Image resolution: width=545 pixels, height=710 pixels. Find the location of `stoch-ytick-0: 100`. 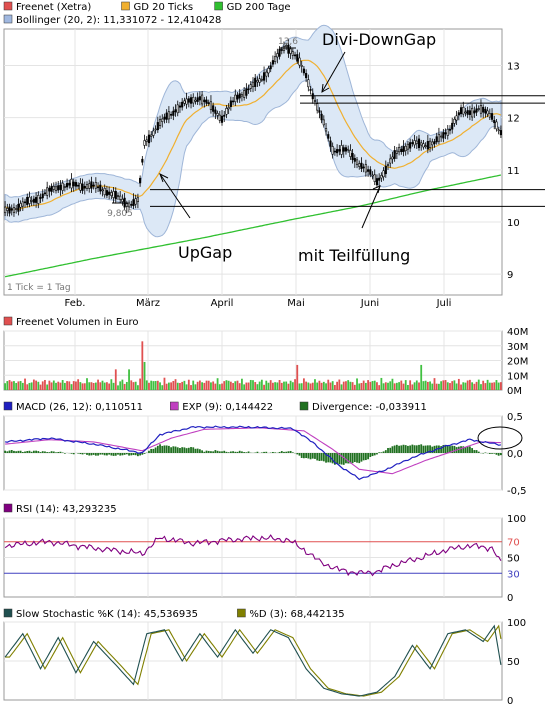

stoch-ytick-0: 100 is located at coordinates (516, 623).